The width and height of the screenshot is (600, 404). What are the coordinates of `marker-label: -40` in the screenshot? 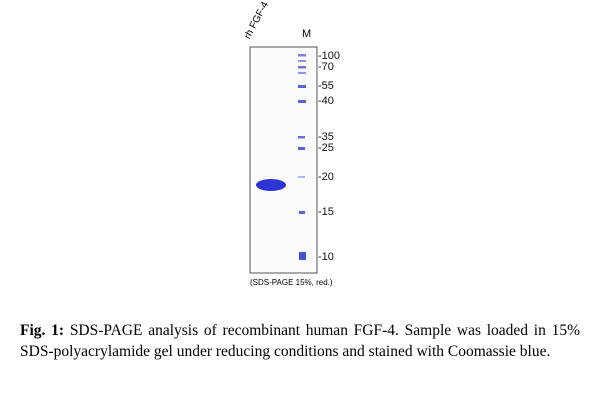 It's located at (326, 101).